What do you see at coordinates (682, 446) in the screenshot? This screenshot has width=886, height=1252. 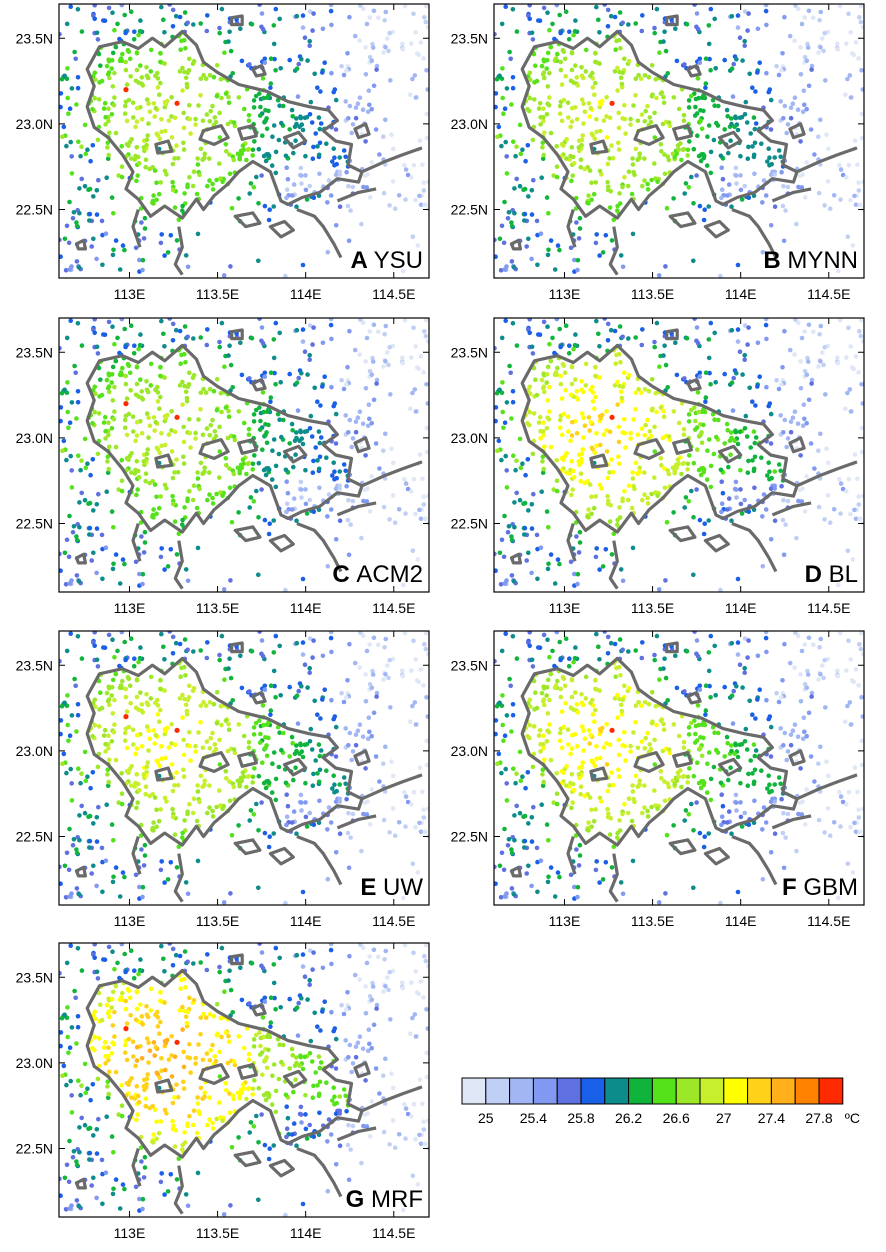 I see `urban-hole` at bounding box center [682, 446].